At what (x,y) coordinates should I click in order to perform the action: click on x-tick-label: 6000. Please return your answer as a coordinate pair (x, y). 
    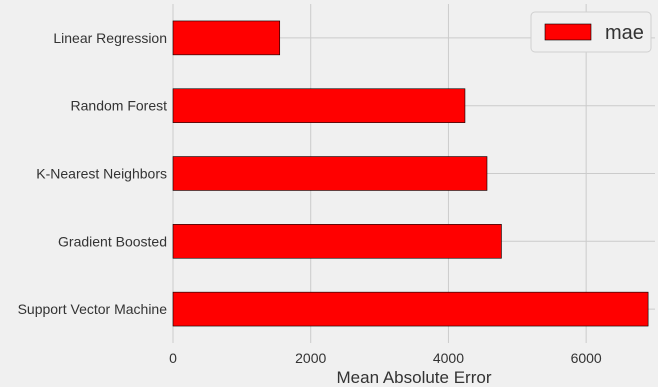
    Looking at the image, I should click on (586, 358).